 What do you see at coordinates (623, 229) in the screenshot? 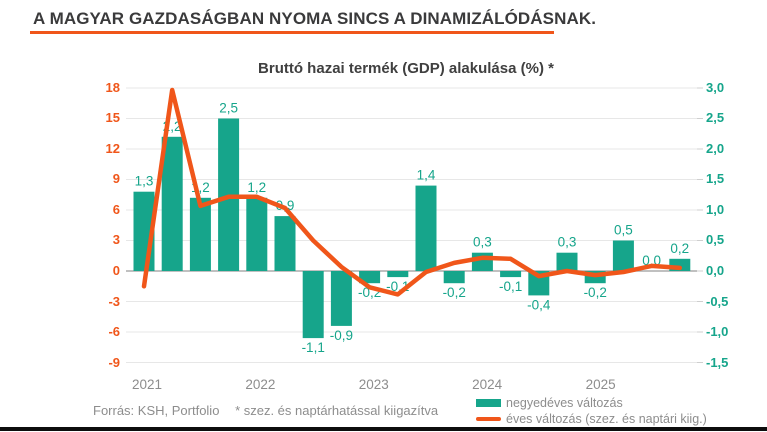
I see `bar-value-label: 0,5` at bounding box center [623, 229].